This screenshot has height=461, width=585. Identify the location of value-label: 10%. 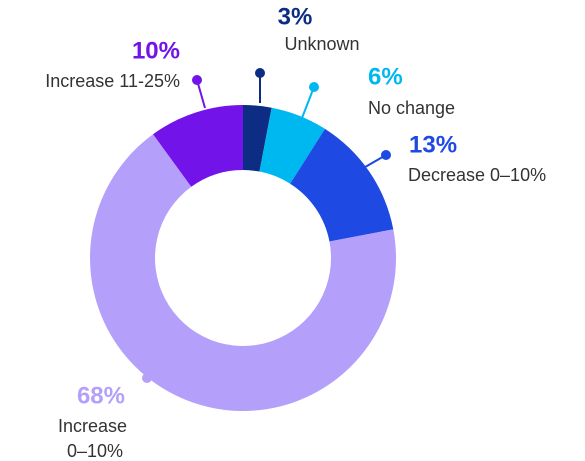
(156, 50).